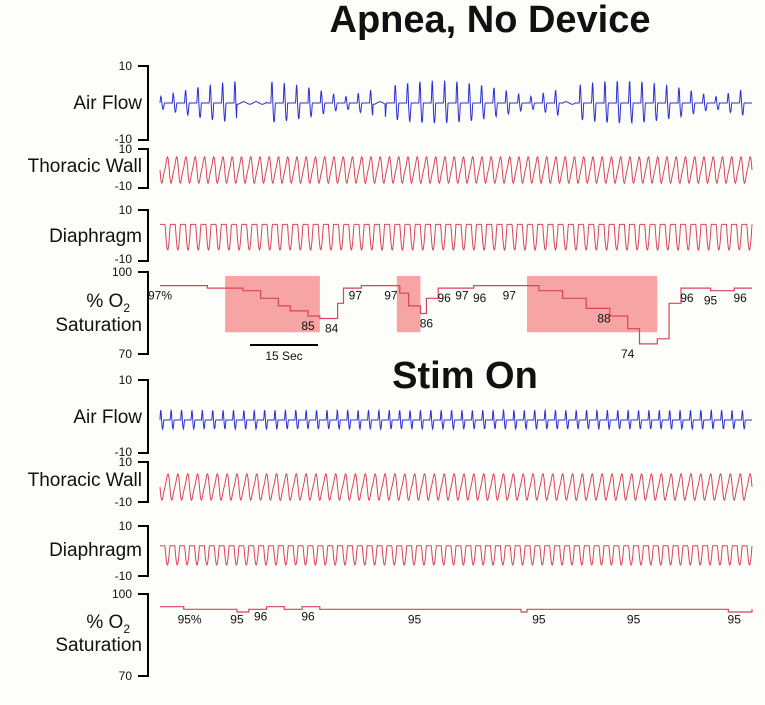  What do you see at coordinates (332, 329) in the screenshot?
I see `spo2-value-label: 84` at bounding box center [332, 329].